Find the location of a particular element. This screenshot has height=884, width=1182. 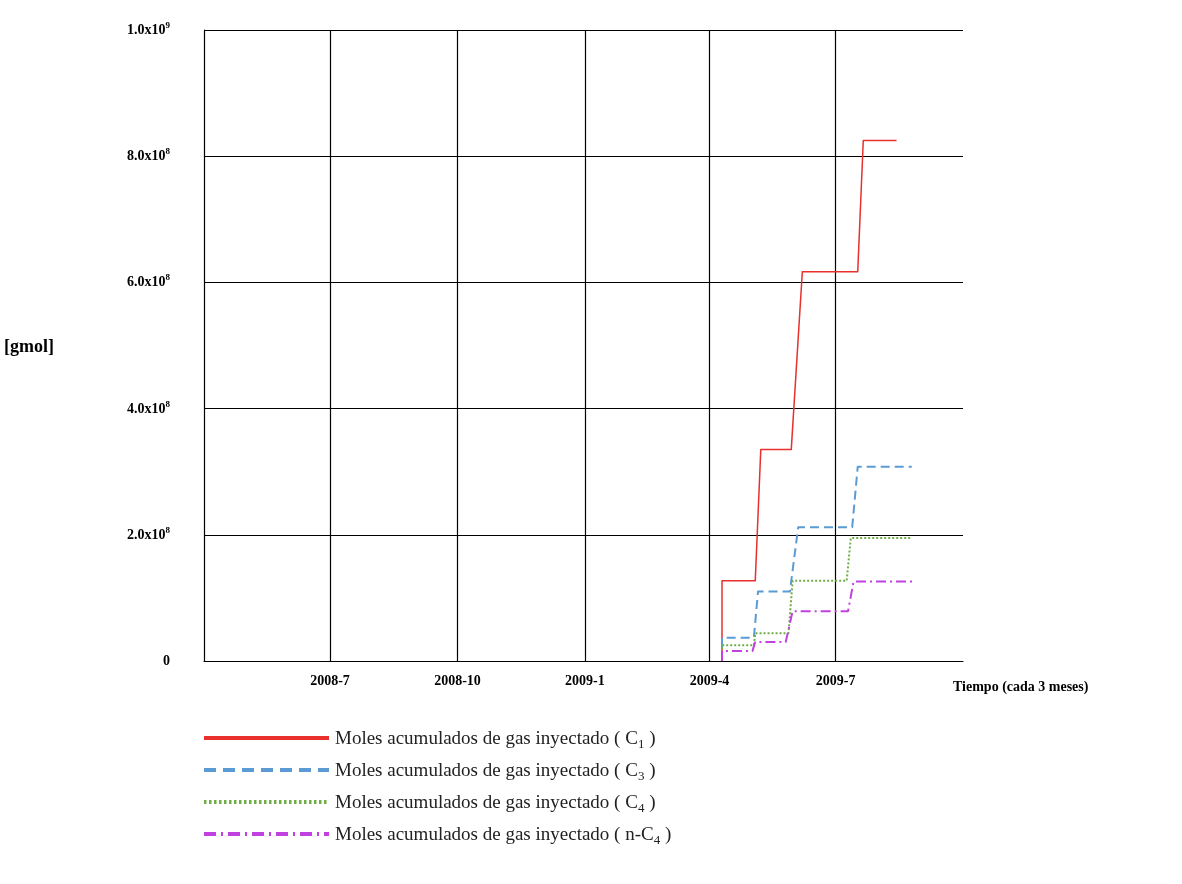

y-tick-label: 6.0x10$^{8}$ is located at coordinates (148, 282).